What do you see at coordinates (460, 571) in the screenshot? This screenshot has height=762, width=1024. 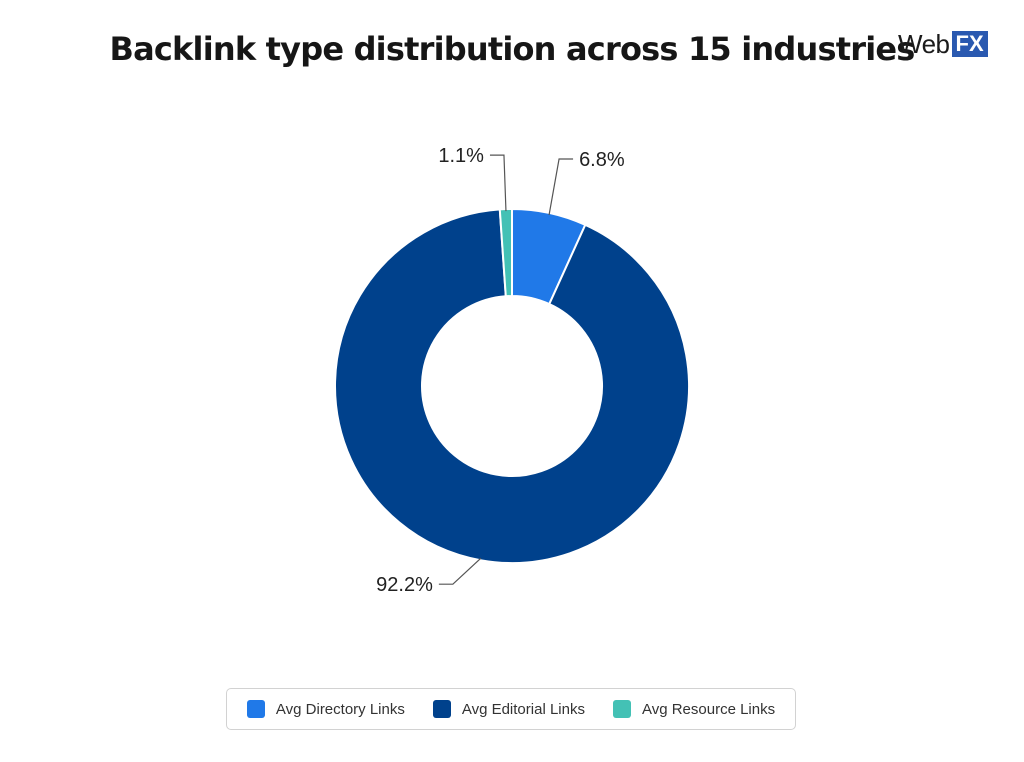 I see `leader-line-editorial` at bounding box center [460, 571].